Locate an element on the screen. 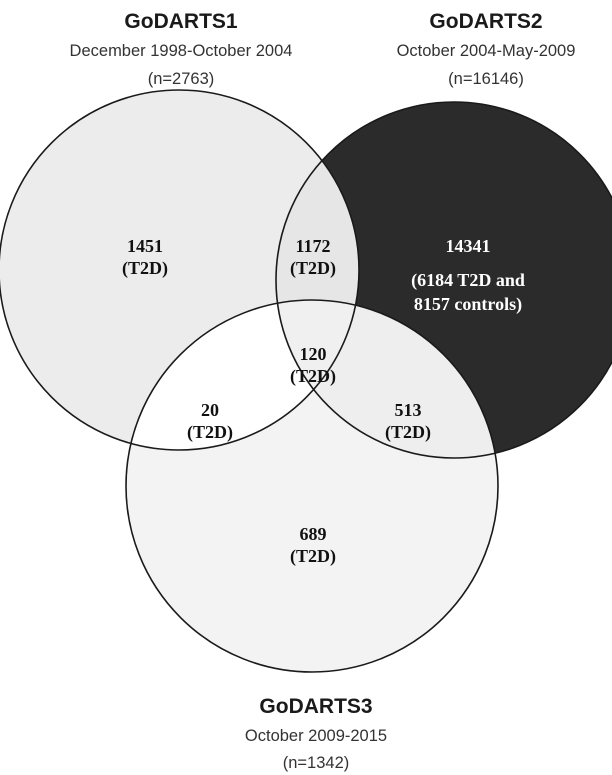 The image size is (612, 775). region-only-2-count: 14341 is located at coordinates (468, 246).